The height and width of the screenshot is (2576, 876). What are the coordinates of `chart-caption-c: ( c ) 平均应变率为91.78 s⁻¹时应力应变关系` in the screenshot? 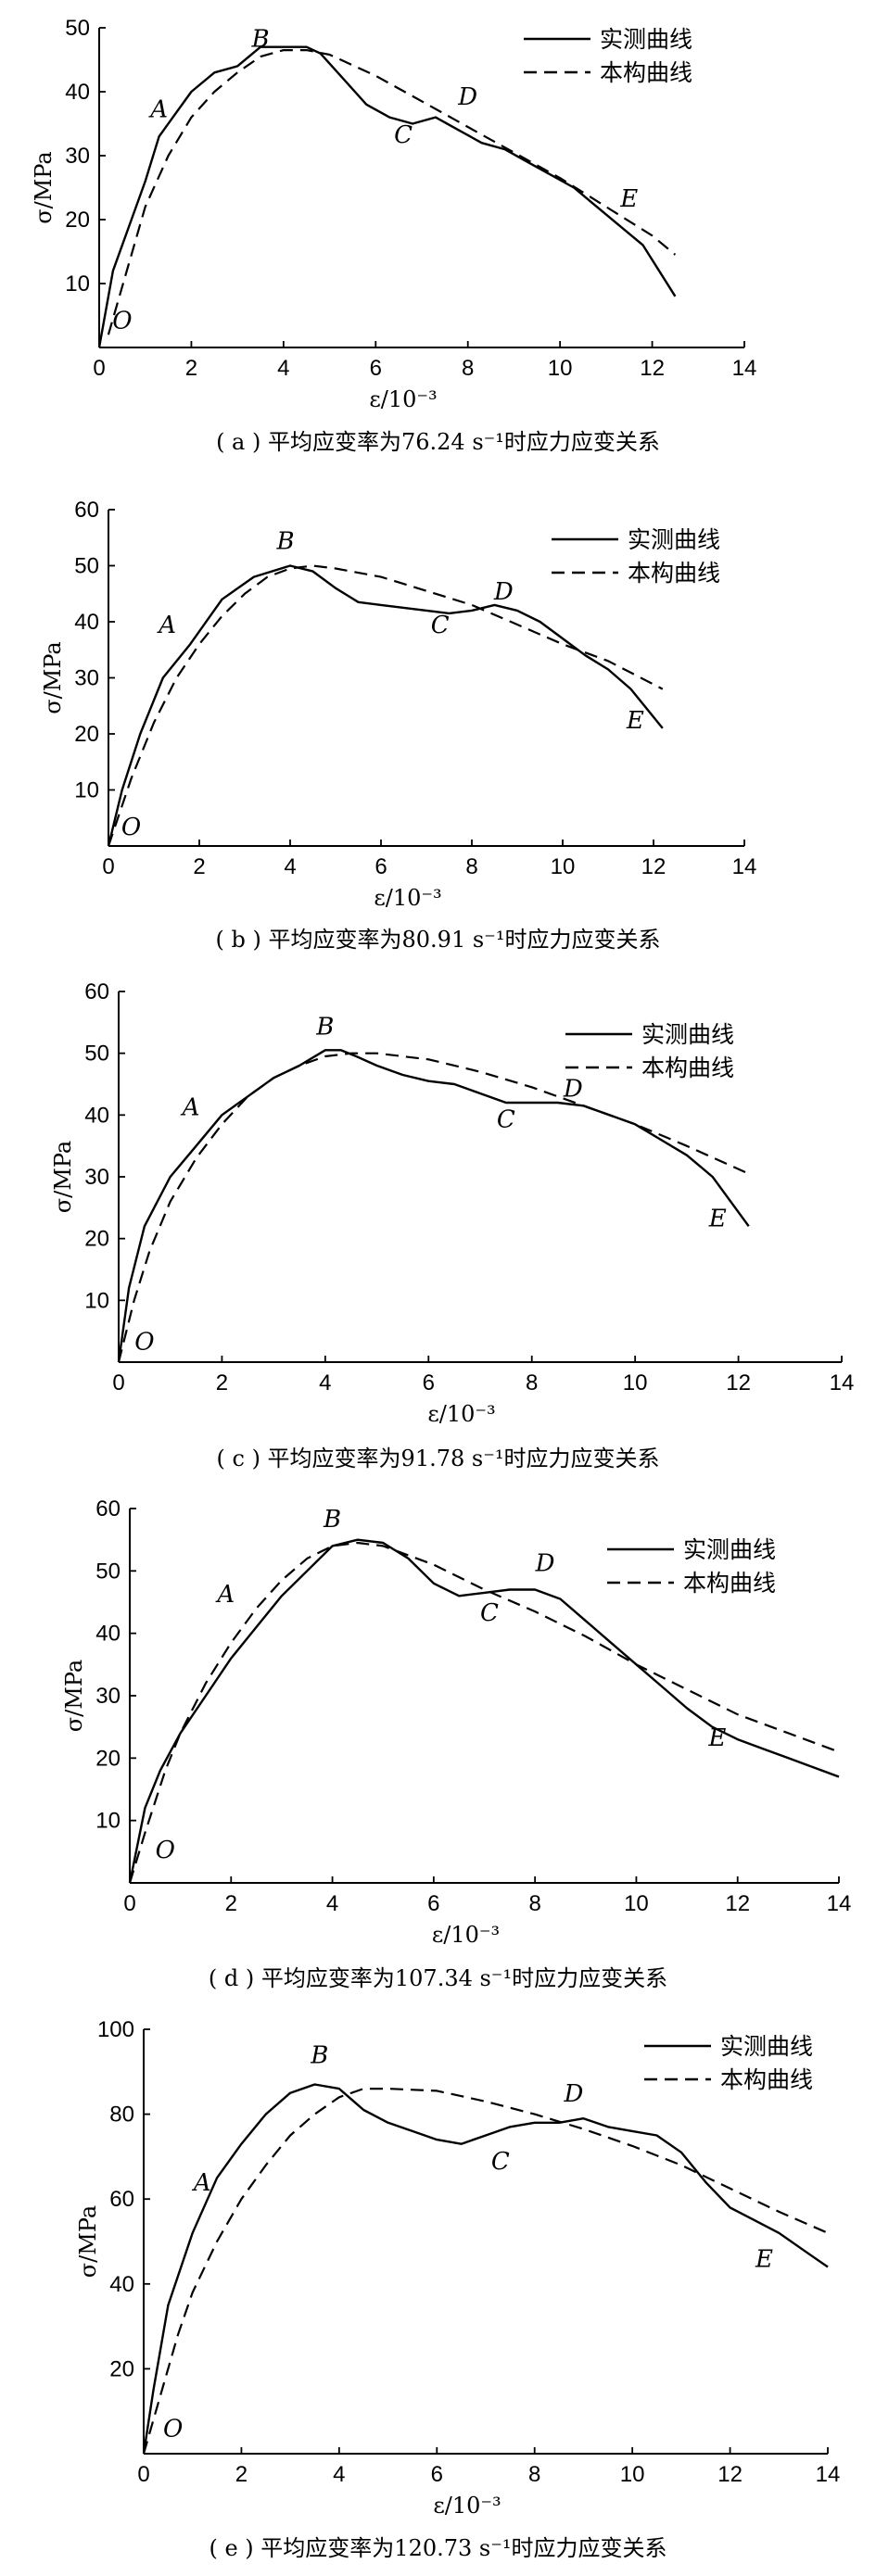 It's located at (438, 1459).